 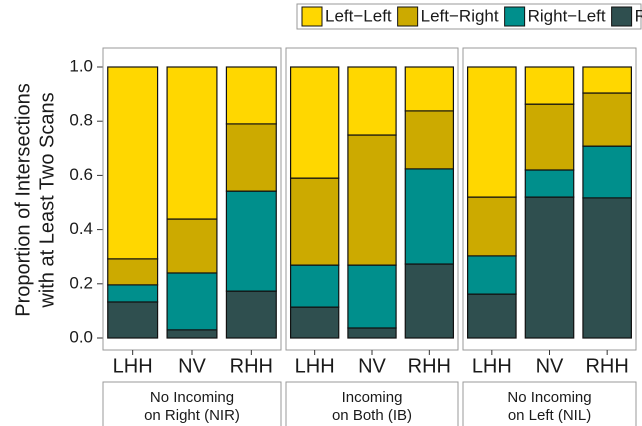 What do you see at coordinates (81, 336) in the screenshot?
I see `y-tick-label: 0.0` at bounding box center [81, 336].